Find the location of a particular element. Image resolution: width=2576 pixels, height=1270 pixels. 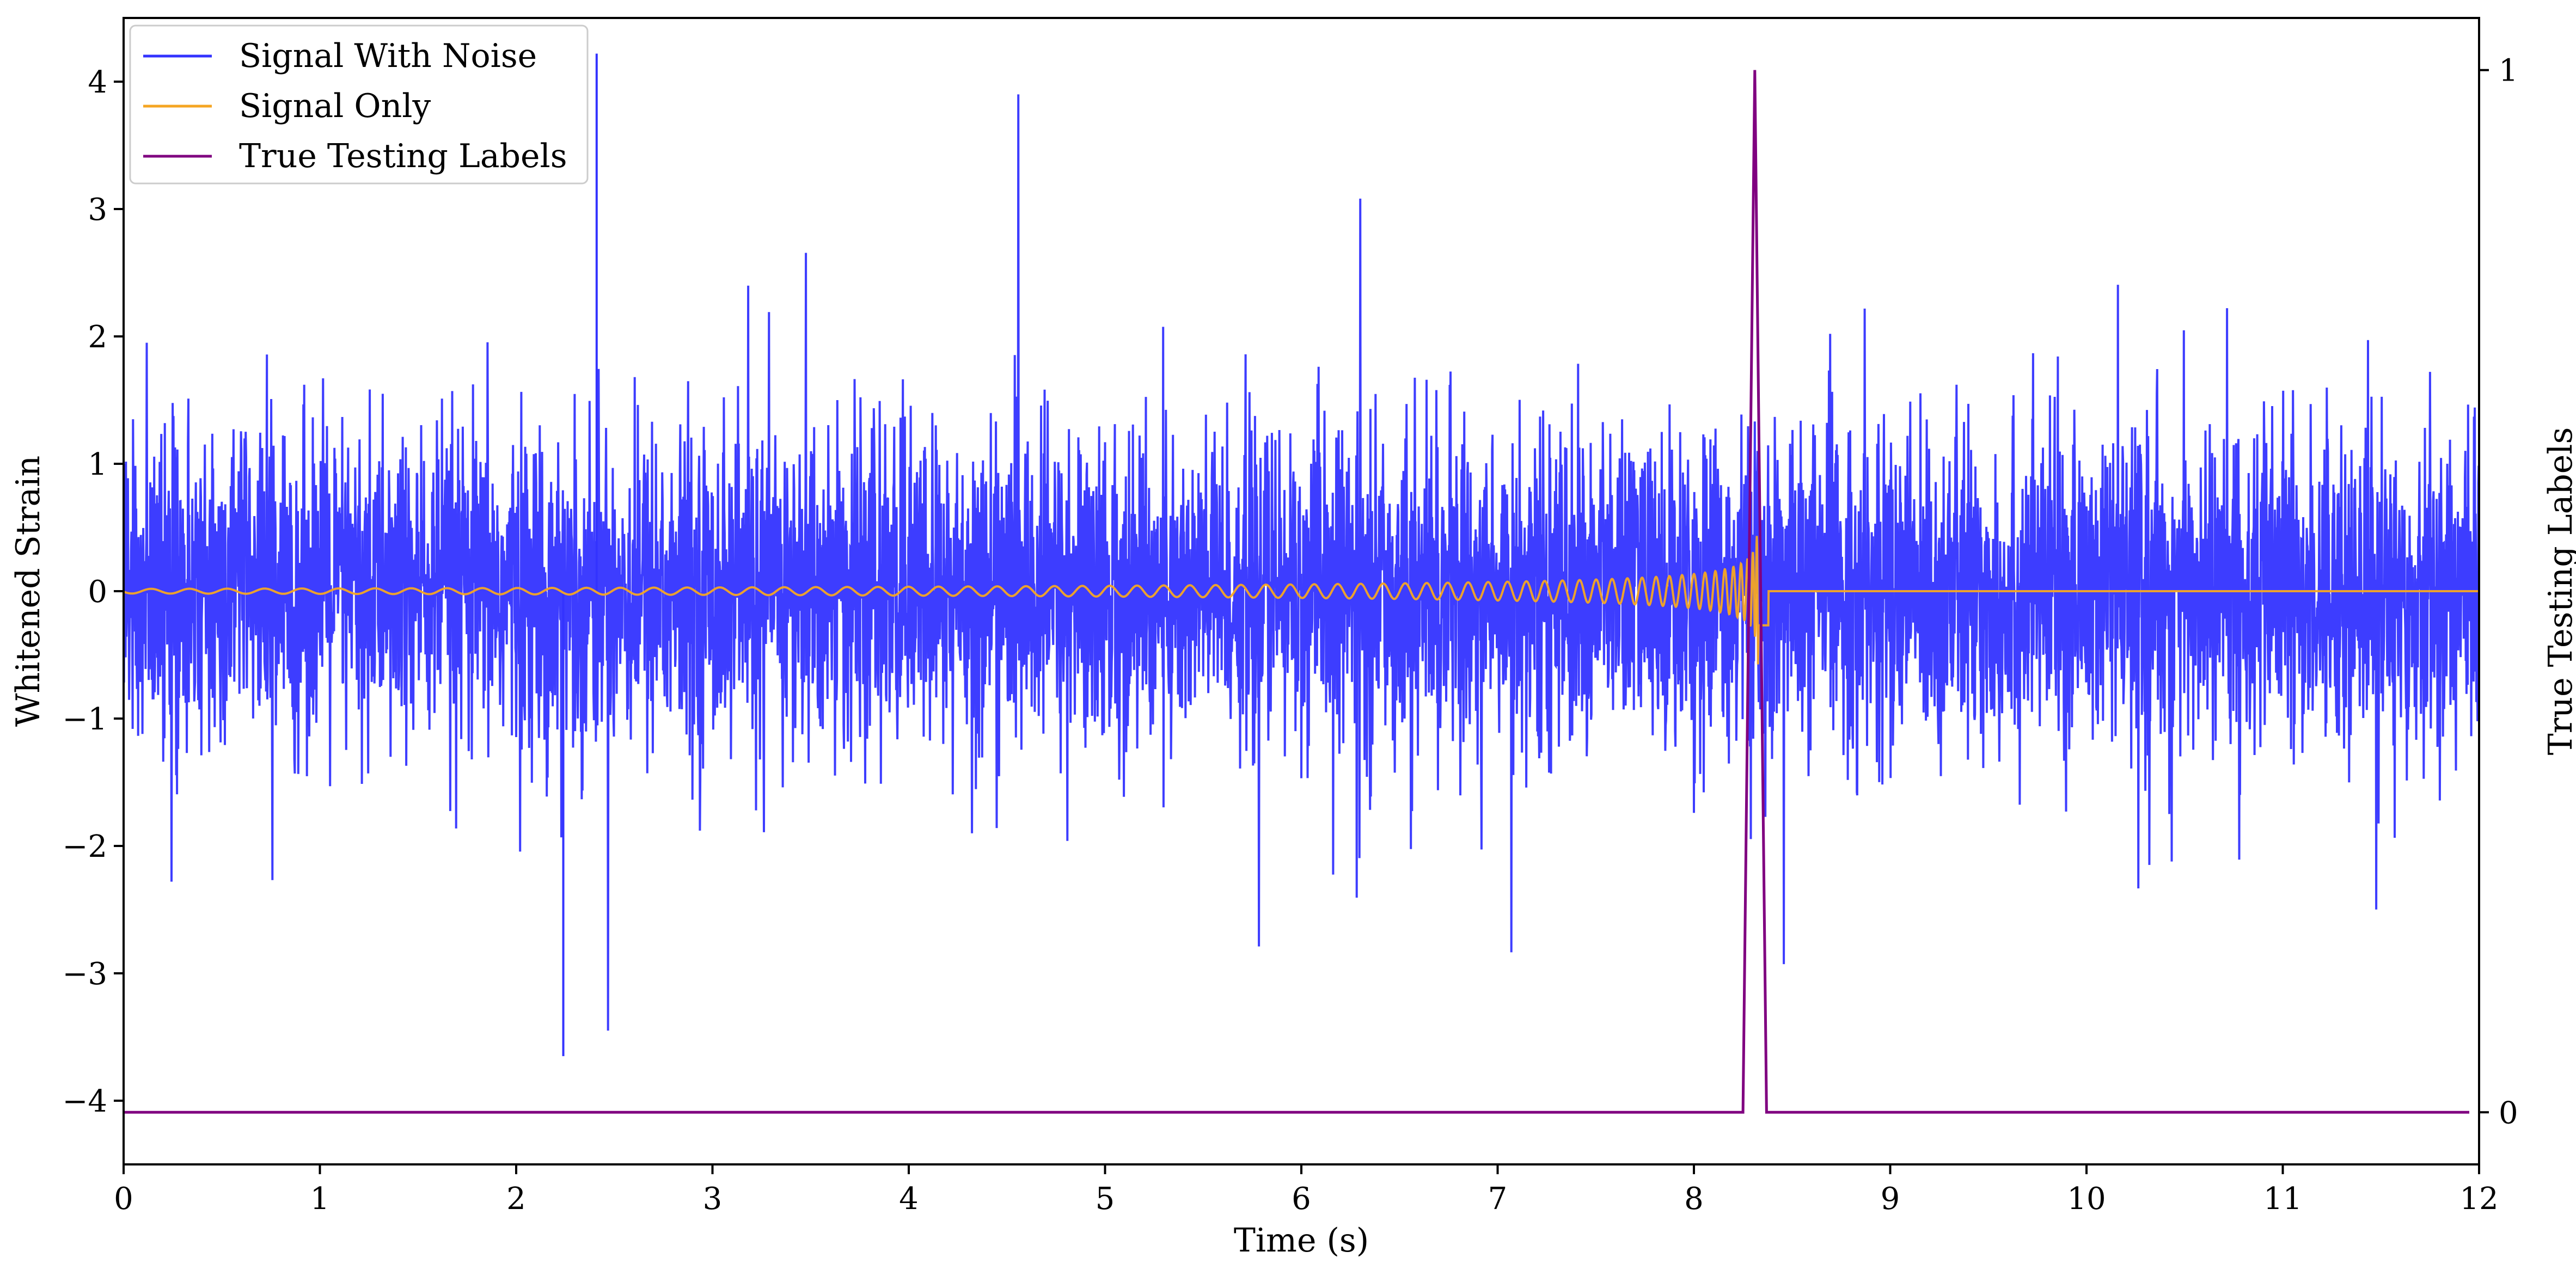

y-axis-ticks: −4 −3 −2 −1 0 1 2 3 4 is located at coordinates (93, 592).